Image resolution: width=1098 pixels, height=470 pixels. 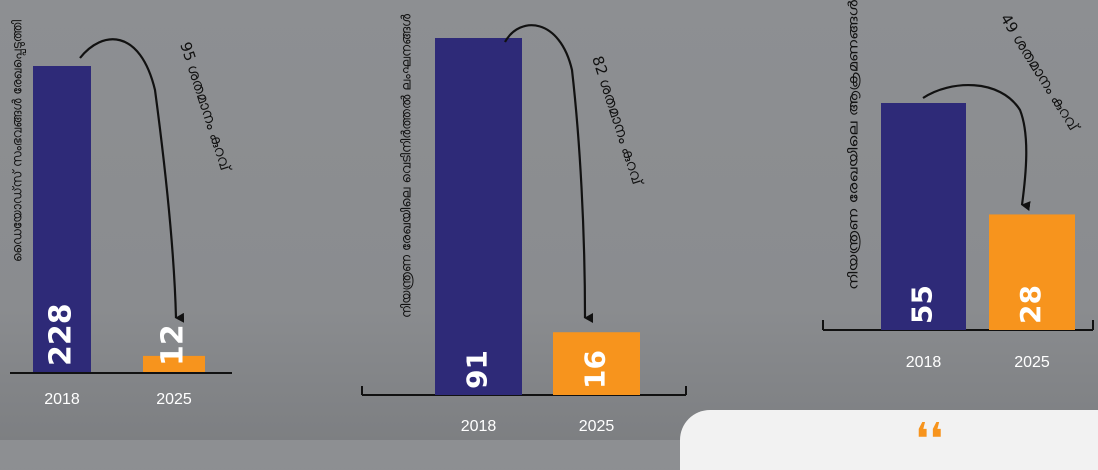 What do you see at coordinates (854, 145) in the screenshot?
I see `y-axis-label: നിയന്ത്രണ രേഖയിലെ ആക്രമണങ്ങൾ` at bounding box center [854, 145].